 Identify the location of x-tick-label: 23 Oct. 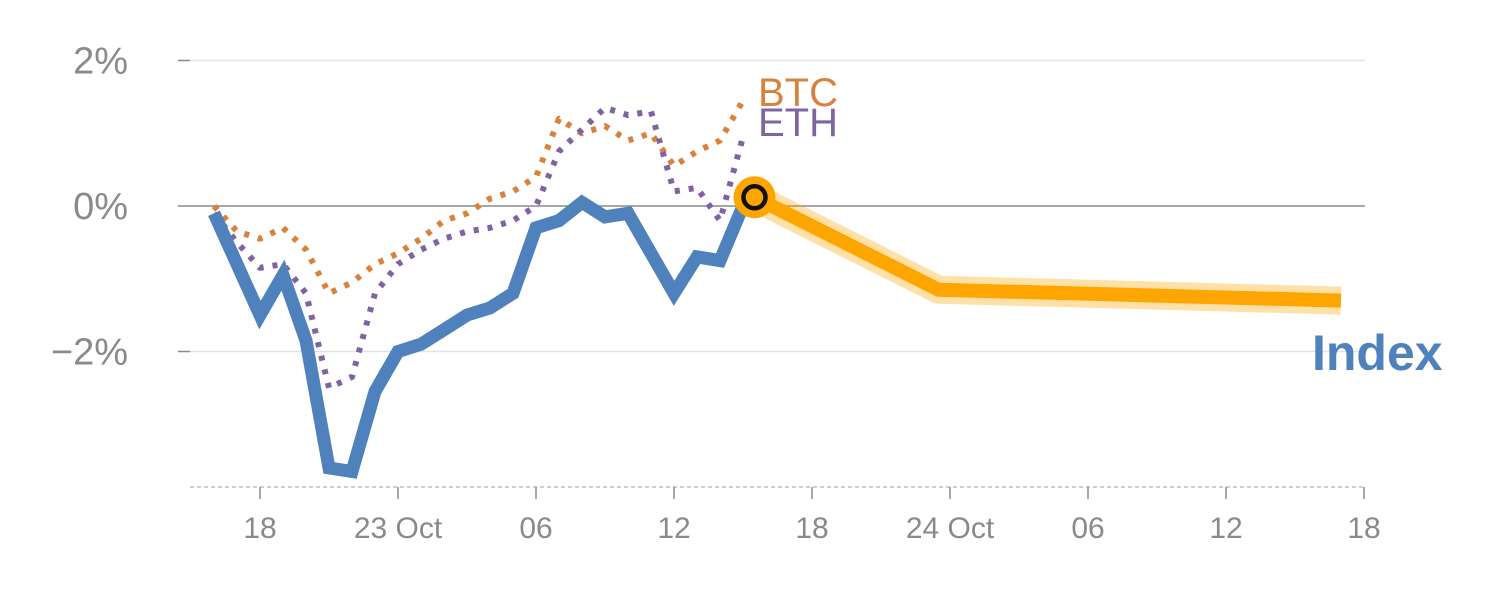
(398, 528).